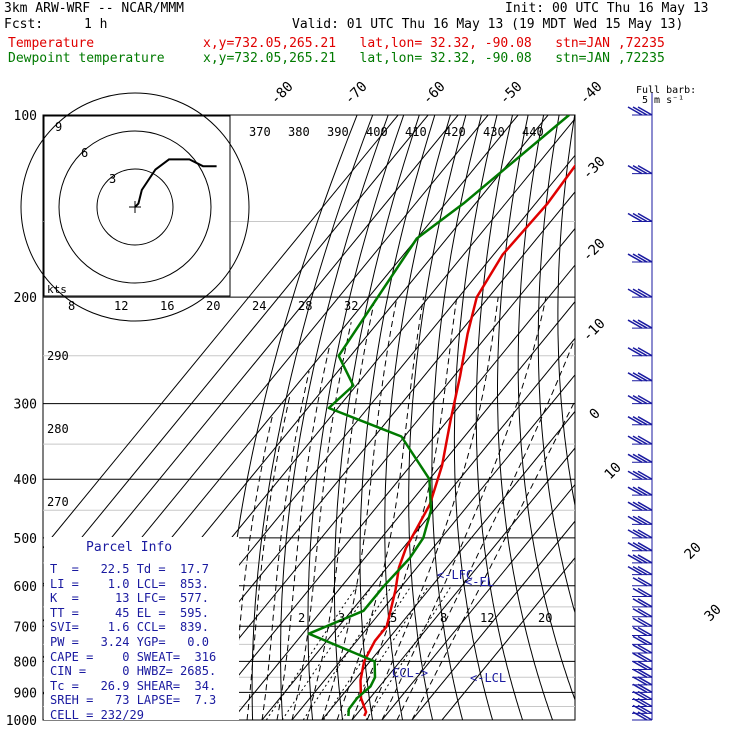 The height and width of the screenshot is (740, 740). What do you see at coordinates (393, 618) in the screenshot?
I see `mixing-ratio-label: 5` at bounding box center [393, 618].